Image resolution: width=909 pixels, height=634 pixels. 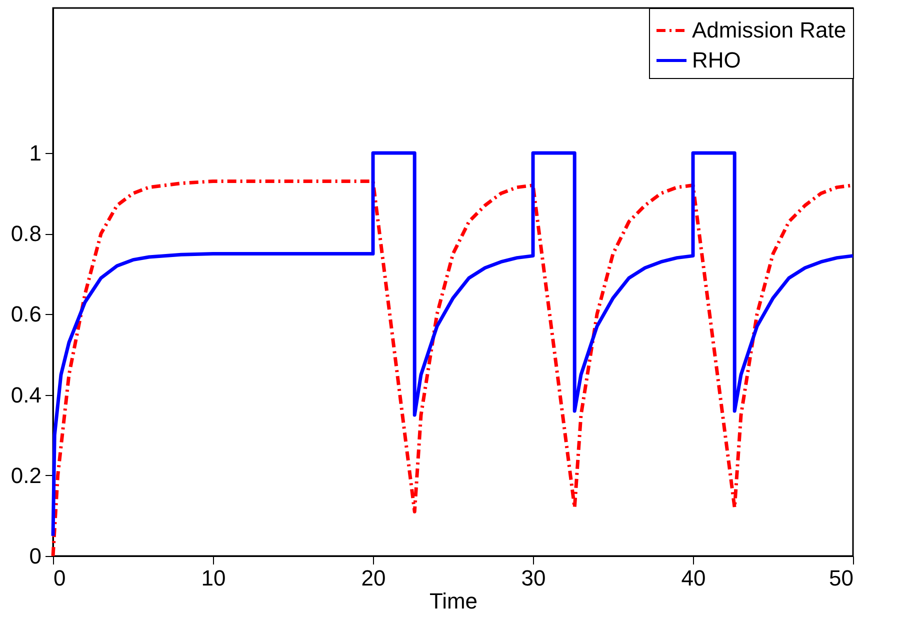 What do you see at coordinates (26, 314) in the screenshot?
I see `y-tick-label: 0.6` at bounding box center [26, 314].